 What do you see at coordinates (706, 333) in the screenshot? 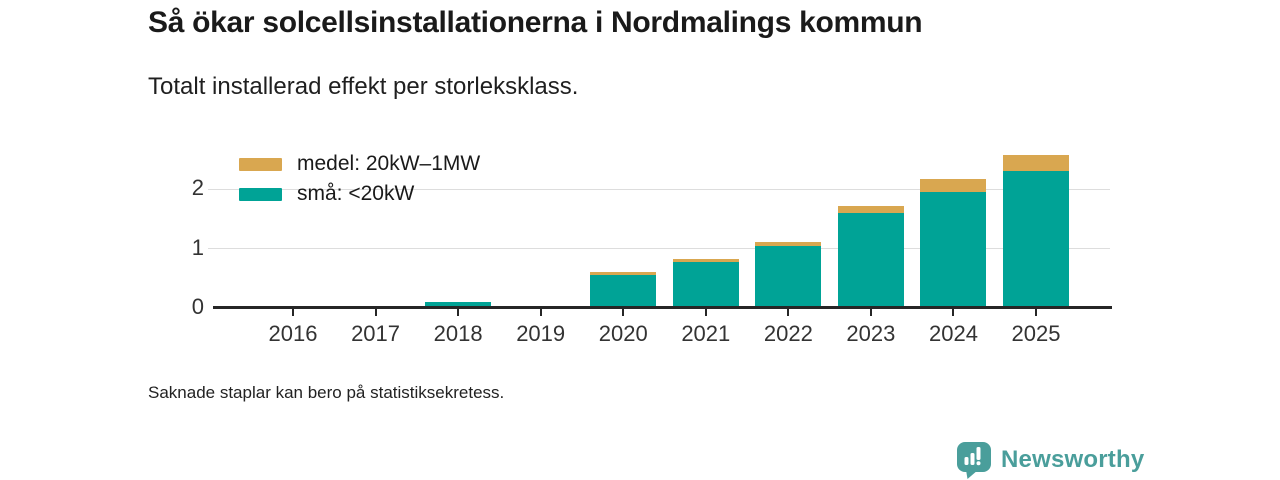
I see `x-tick-label: 2021` at bounding box center [706, 333].